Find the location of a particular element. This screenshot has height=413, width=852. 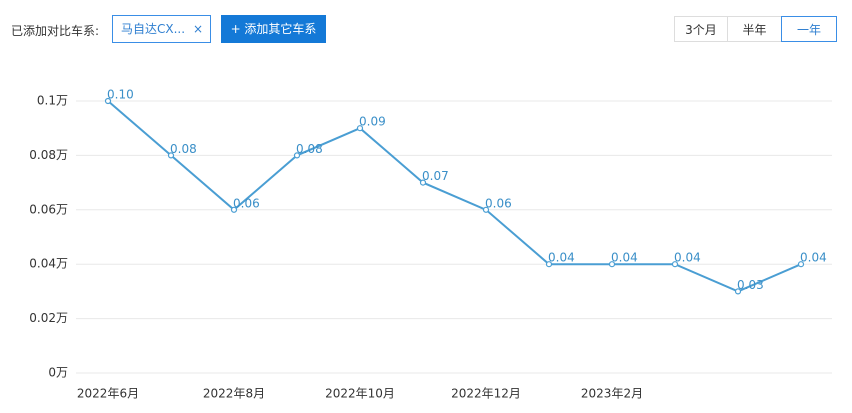

y-tick-label: 0.1万 is located at coordinates (52, 101).